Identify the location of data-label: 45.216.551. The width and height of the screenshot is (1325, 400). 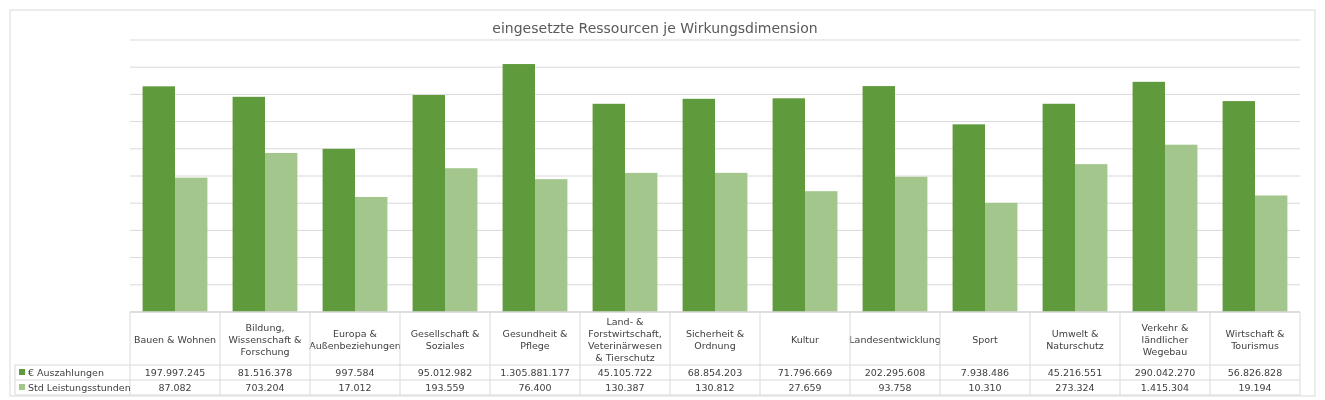
(1075, 372).